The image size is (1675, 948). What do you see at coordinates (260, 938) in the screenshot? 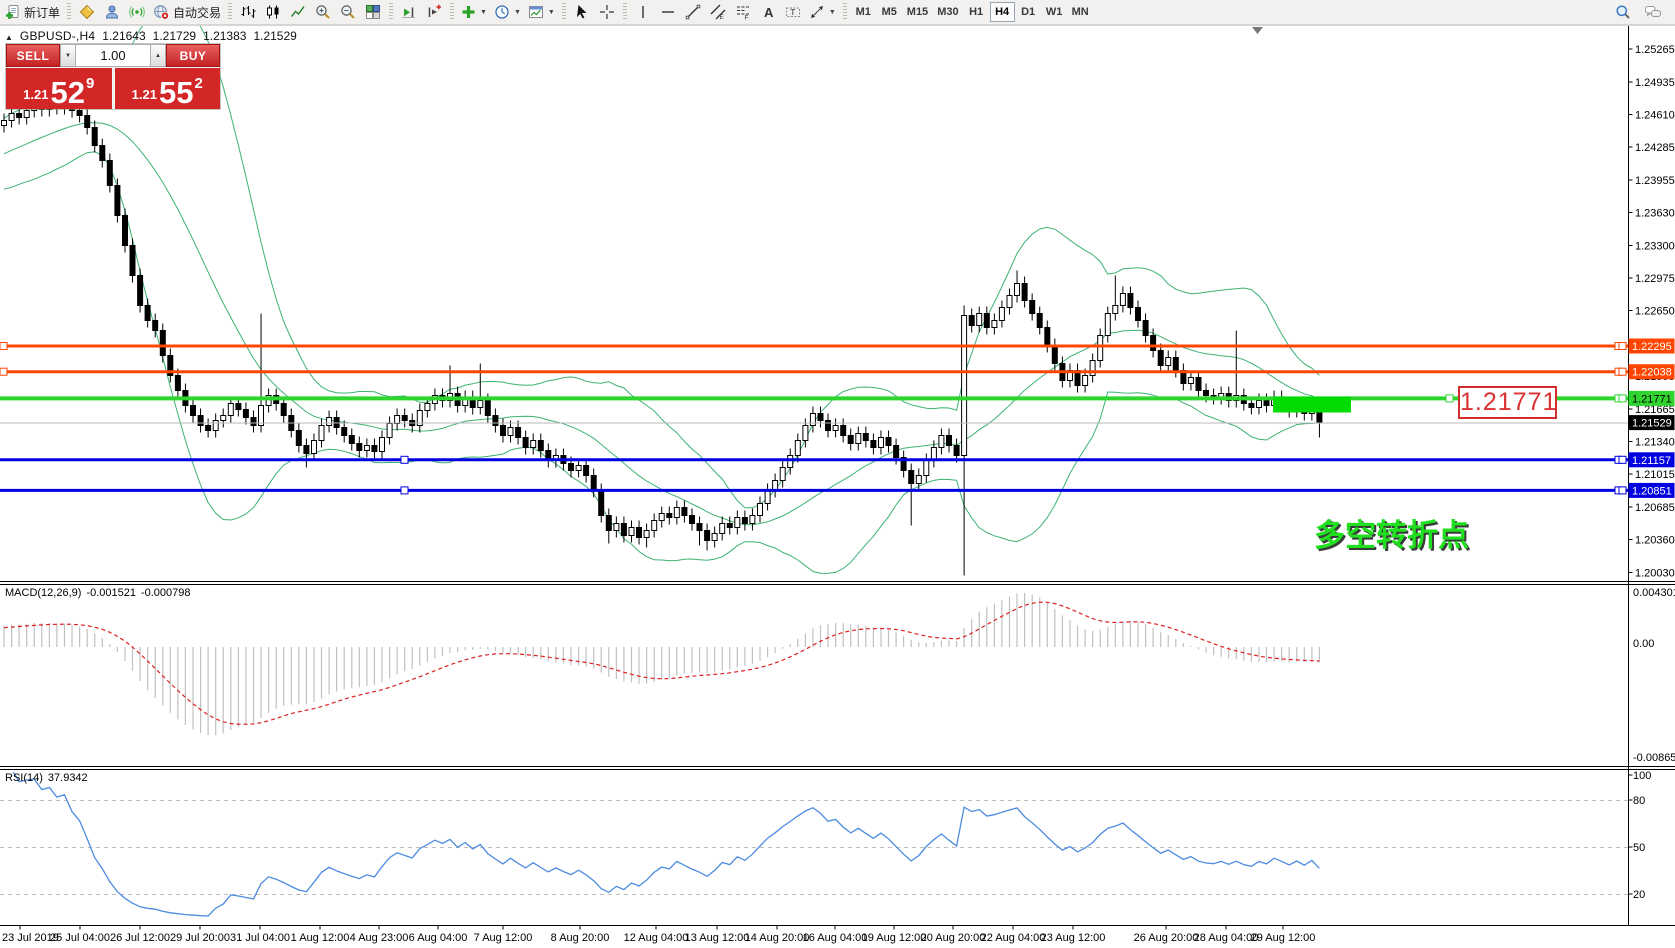
I see `time-tick-label: 31 Jul 04:00` at bounding box center [260, 938].